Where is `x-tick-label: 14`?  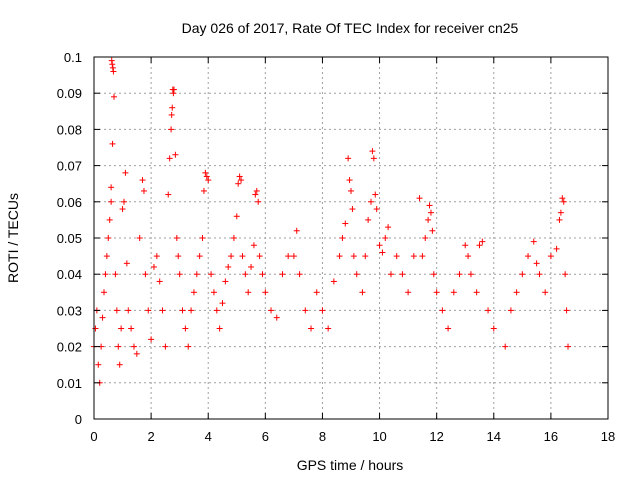 x-tick-label: 14 is located at coordinates (494, 436).